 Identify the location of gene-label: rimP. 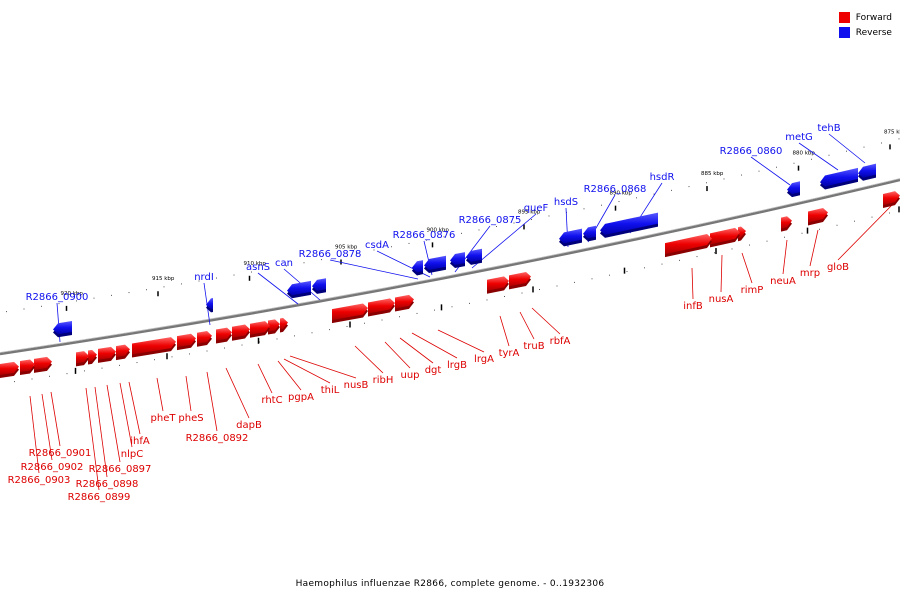
(752, 290).